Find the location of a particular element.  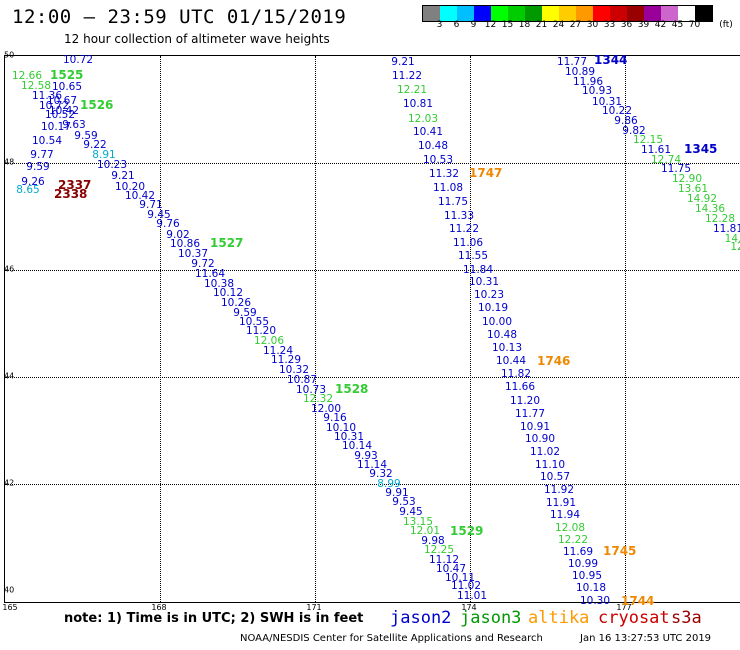

satellite-legend-cryosat: cryosat is located at coordinates (634, 618).